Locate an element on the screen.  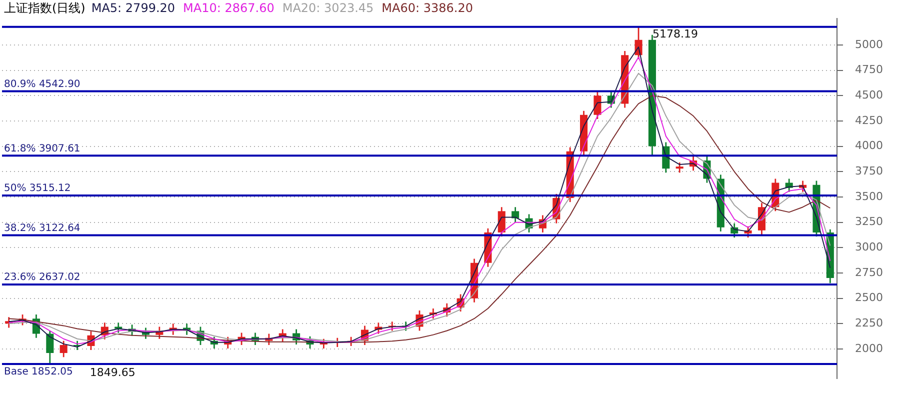
ref-line-label: Base 1852.05 is located at coordinates (38, 372).